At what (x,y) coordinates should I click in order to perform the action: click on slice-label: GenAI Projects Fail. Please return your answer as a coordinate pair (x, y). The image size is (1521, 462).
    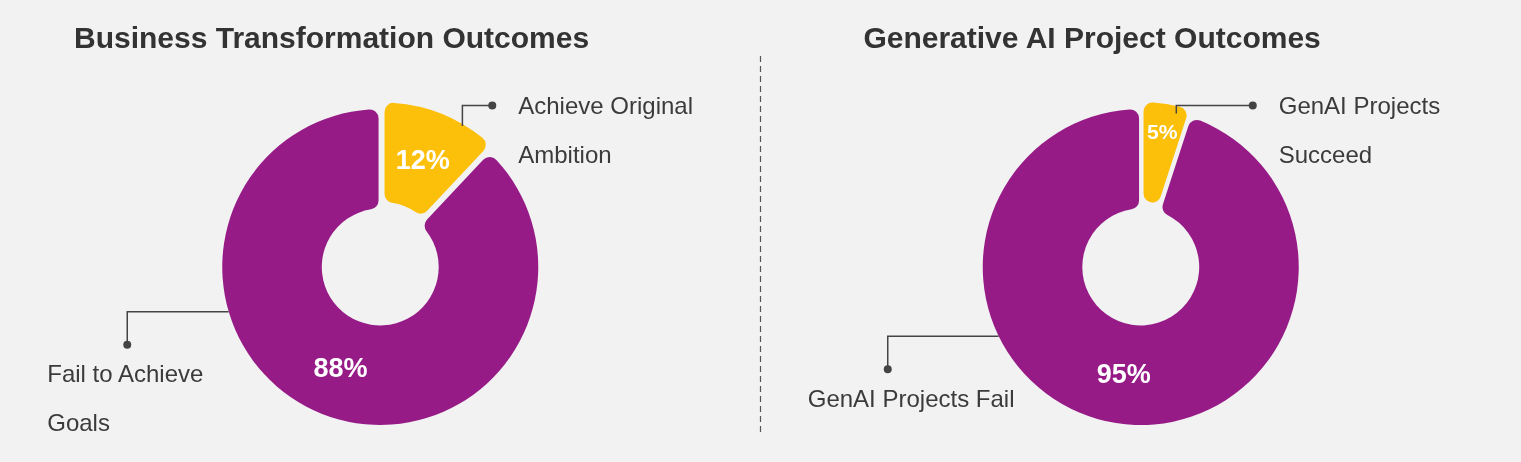
    Looking at the image, I should click on (911, 398).